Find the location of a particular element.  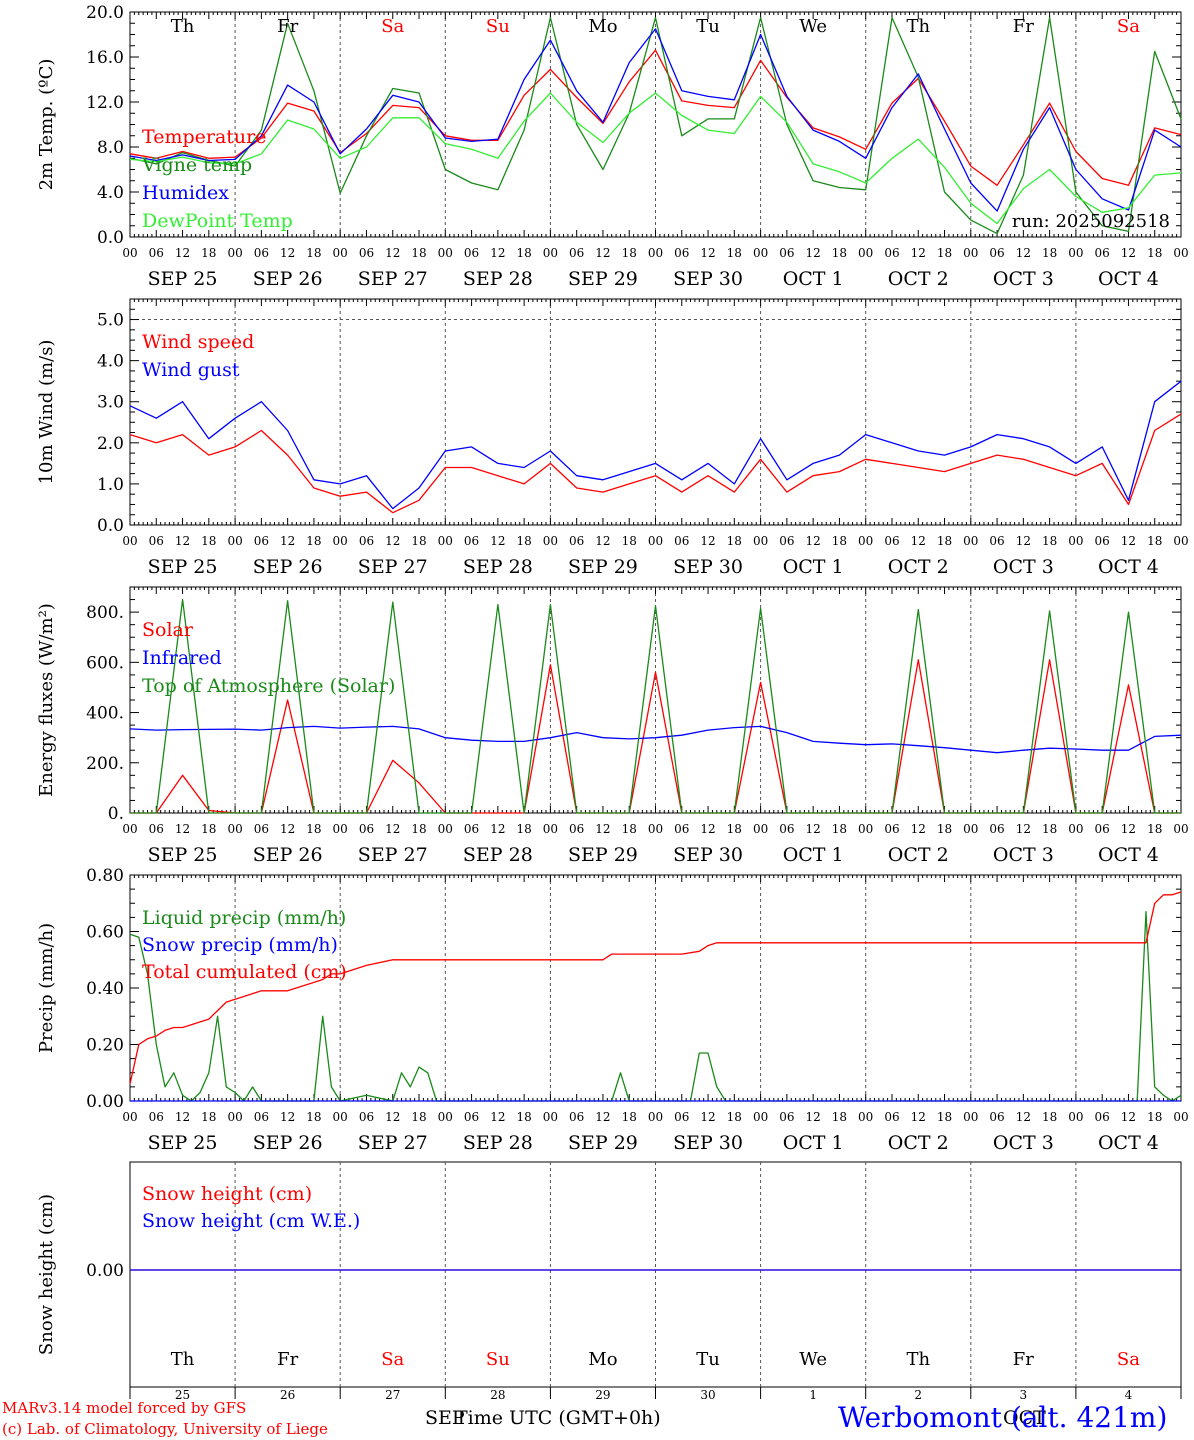

temperature-legend-item: Temperature is located at coordinates (204, 137).